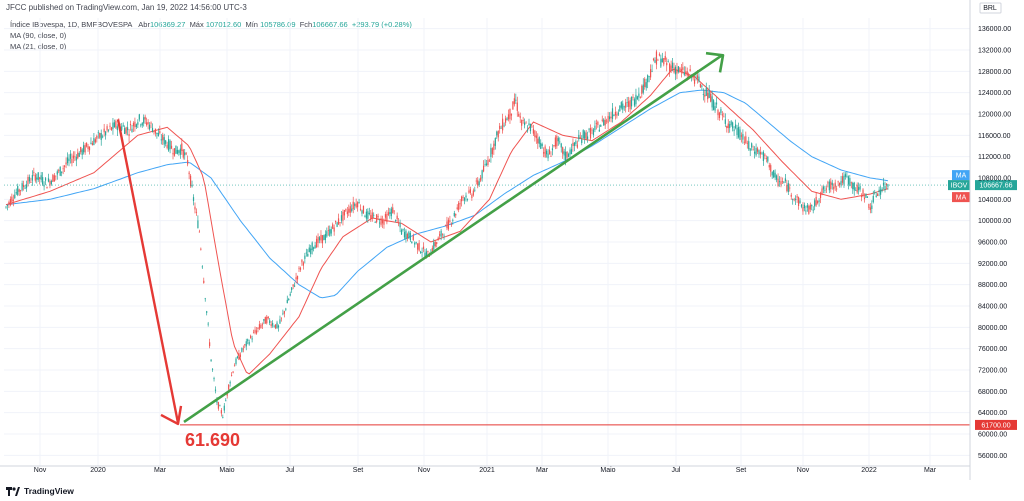 This screenshot has width=1024, height=501. I want to click on legend-ma90-row: MA (90, close, 0), so click(38, 35).